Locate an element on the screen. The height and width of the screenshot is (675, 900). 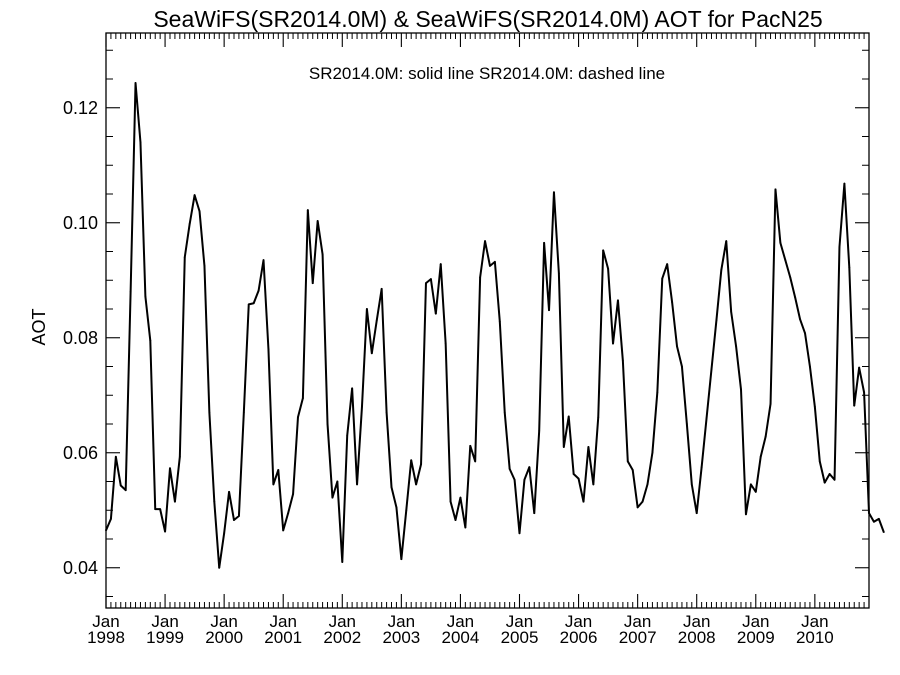
y-tick-label: 0.08 is located at coordinates (80, 338).